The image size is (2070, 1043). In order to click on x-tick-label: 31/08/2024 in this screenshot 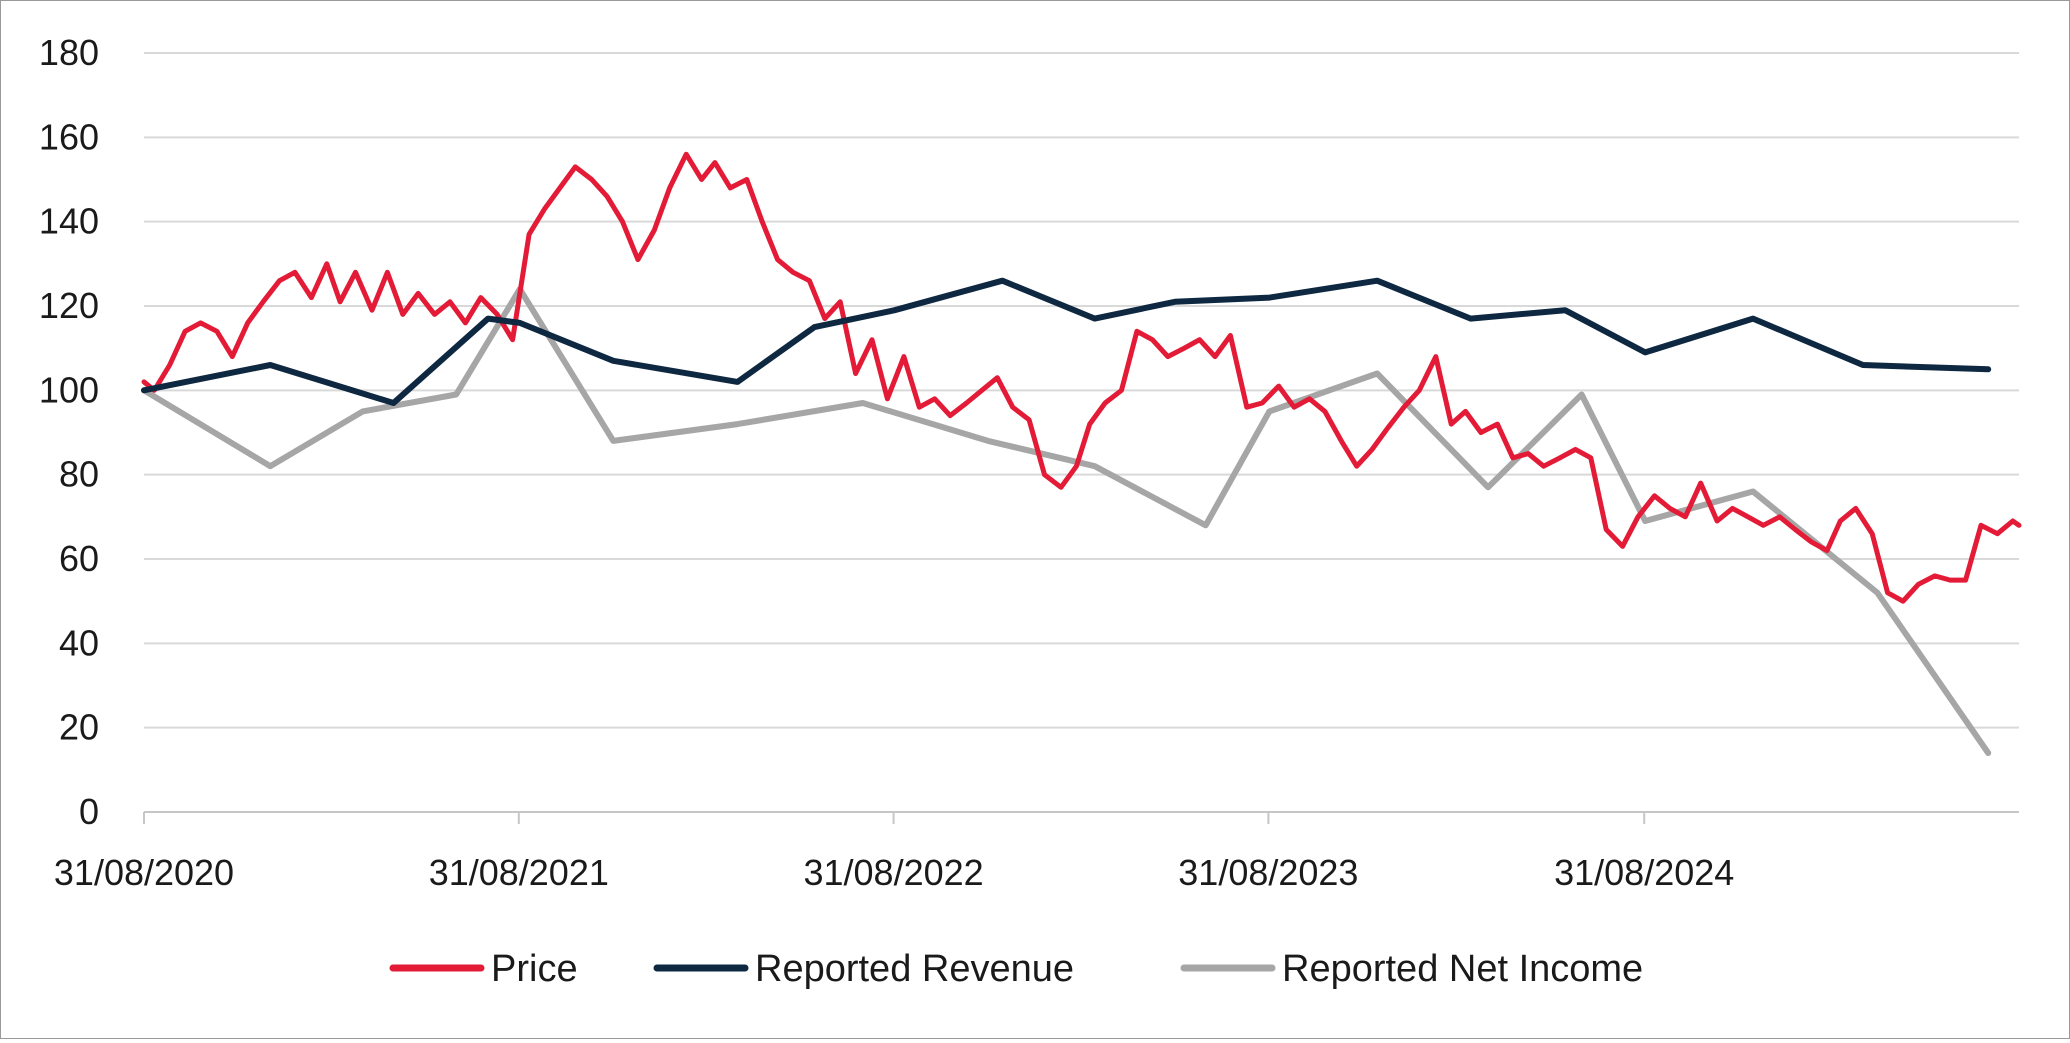, I will do `click(1644, 872)`.